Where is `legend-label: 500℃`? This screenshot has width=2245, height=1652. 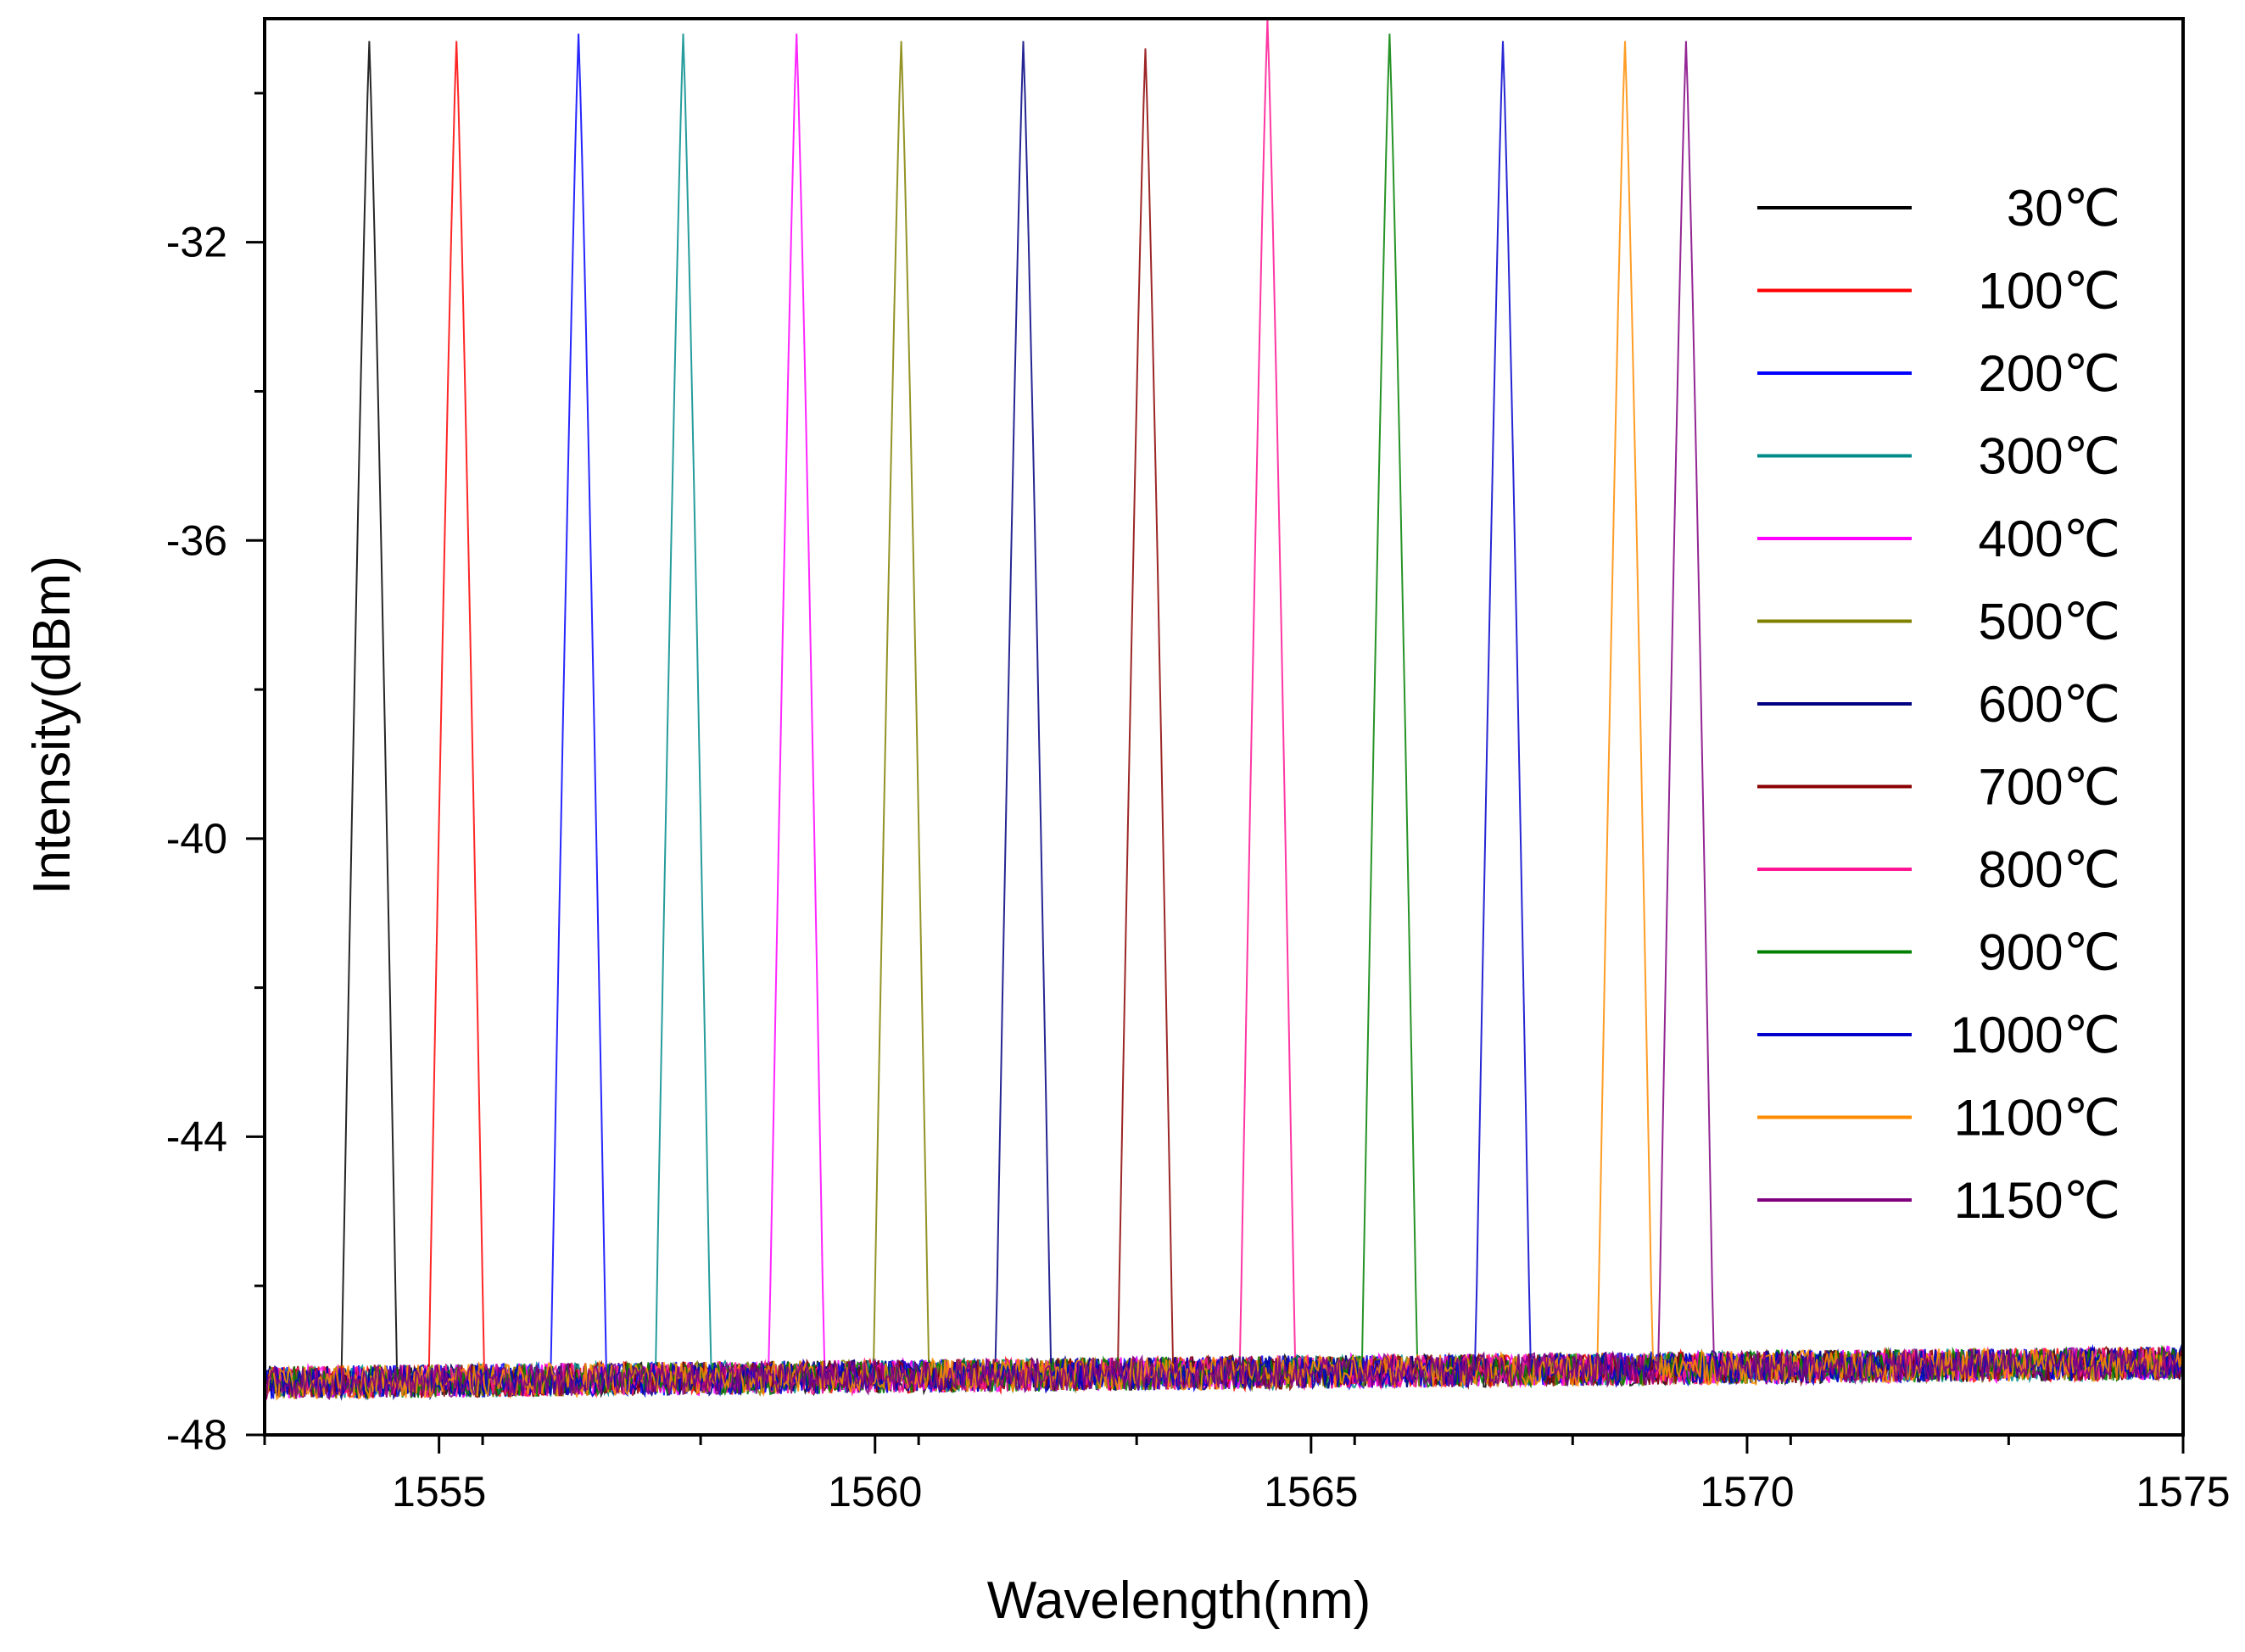 legend-label: 500℃ is located at coordinates (2050, 622).